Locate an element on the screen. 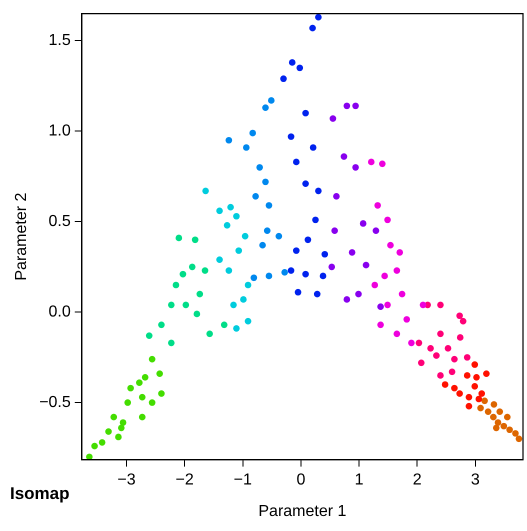  x-tick-label: −3 is located at coordinates (126, 480).